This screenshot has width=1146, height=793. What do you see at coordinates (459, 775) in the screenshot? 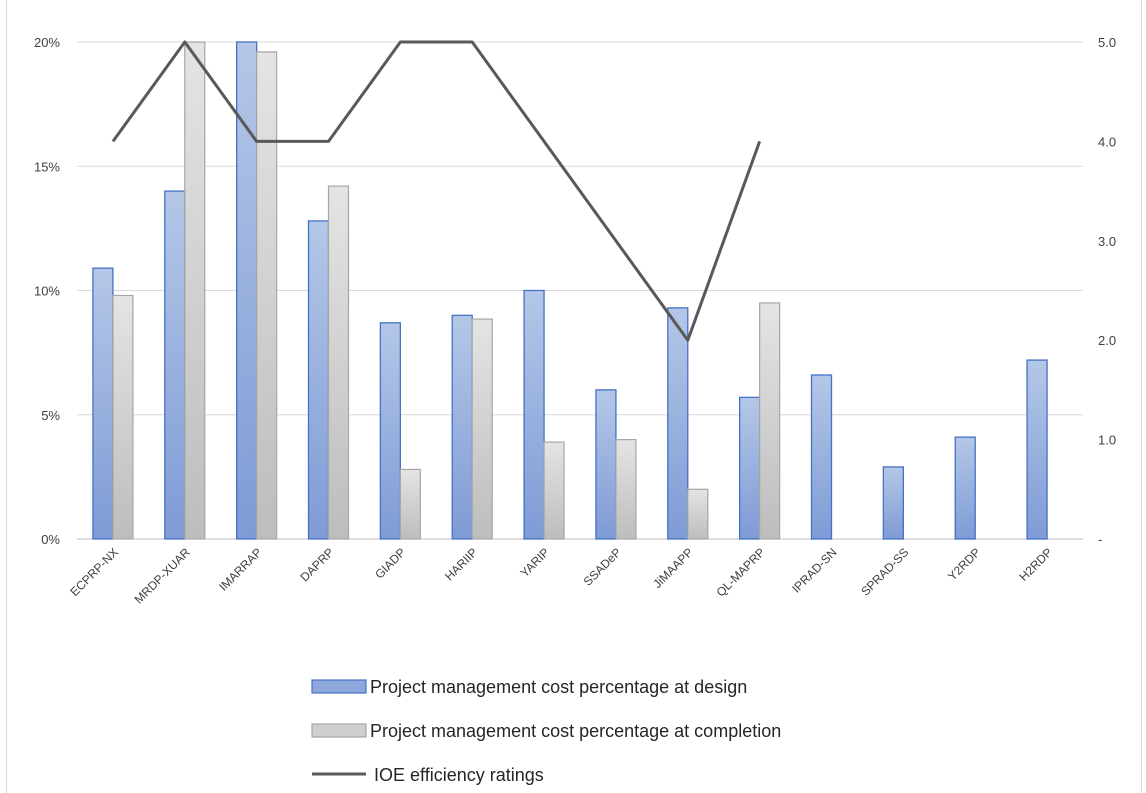
I see `legend-label-ioe: IOE efficiency ratings` at bounding box center [459, 775].